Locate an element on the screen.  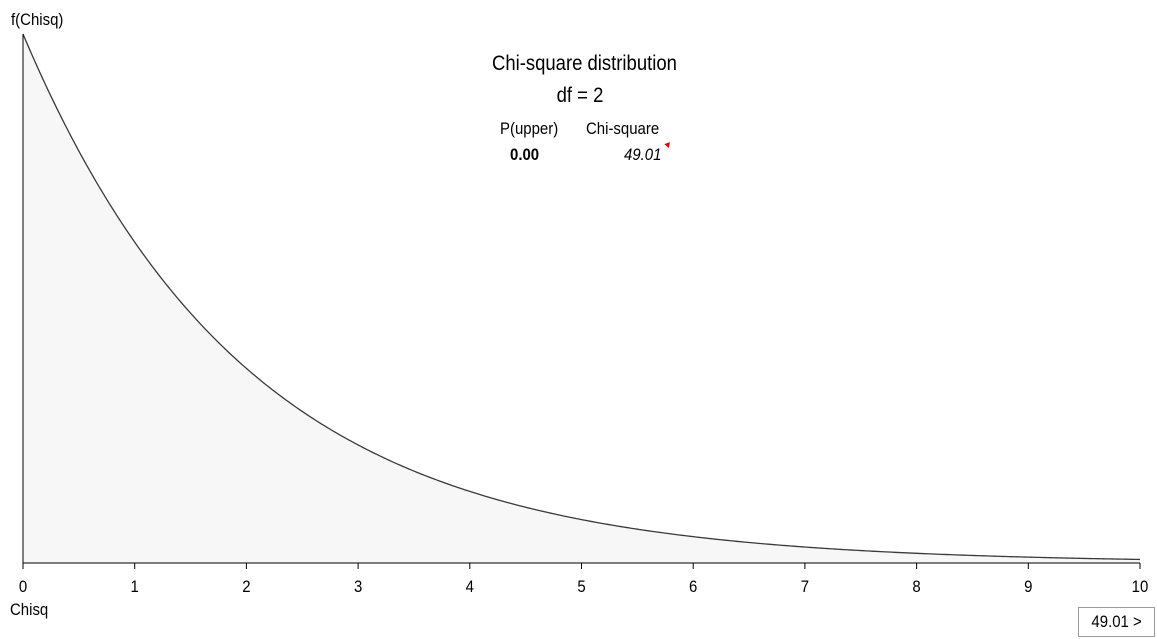
x-tick-label-6: 6 is located at coordinates (693, 587).